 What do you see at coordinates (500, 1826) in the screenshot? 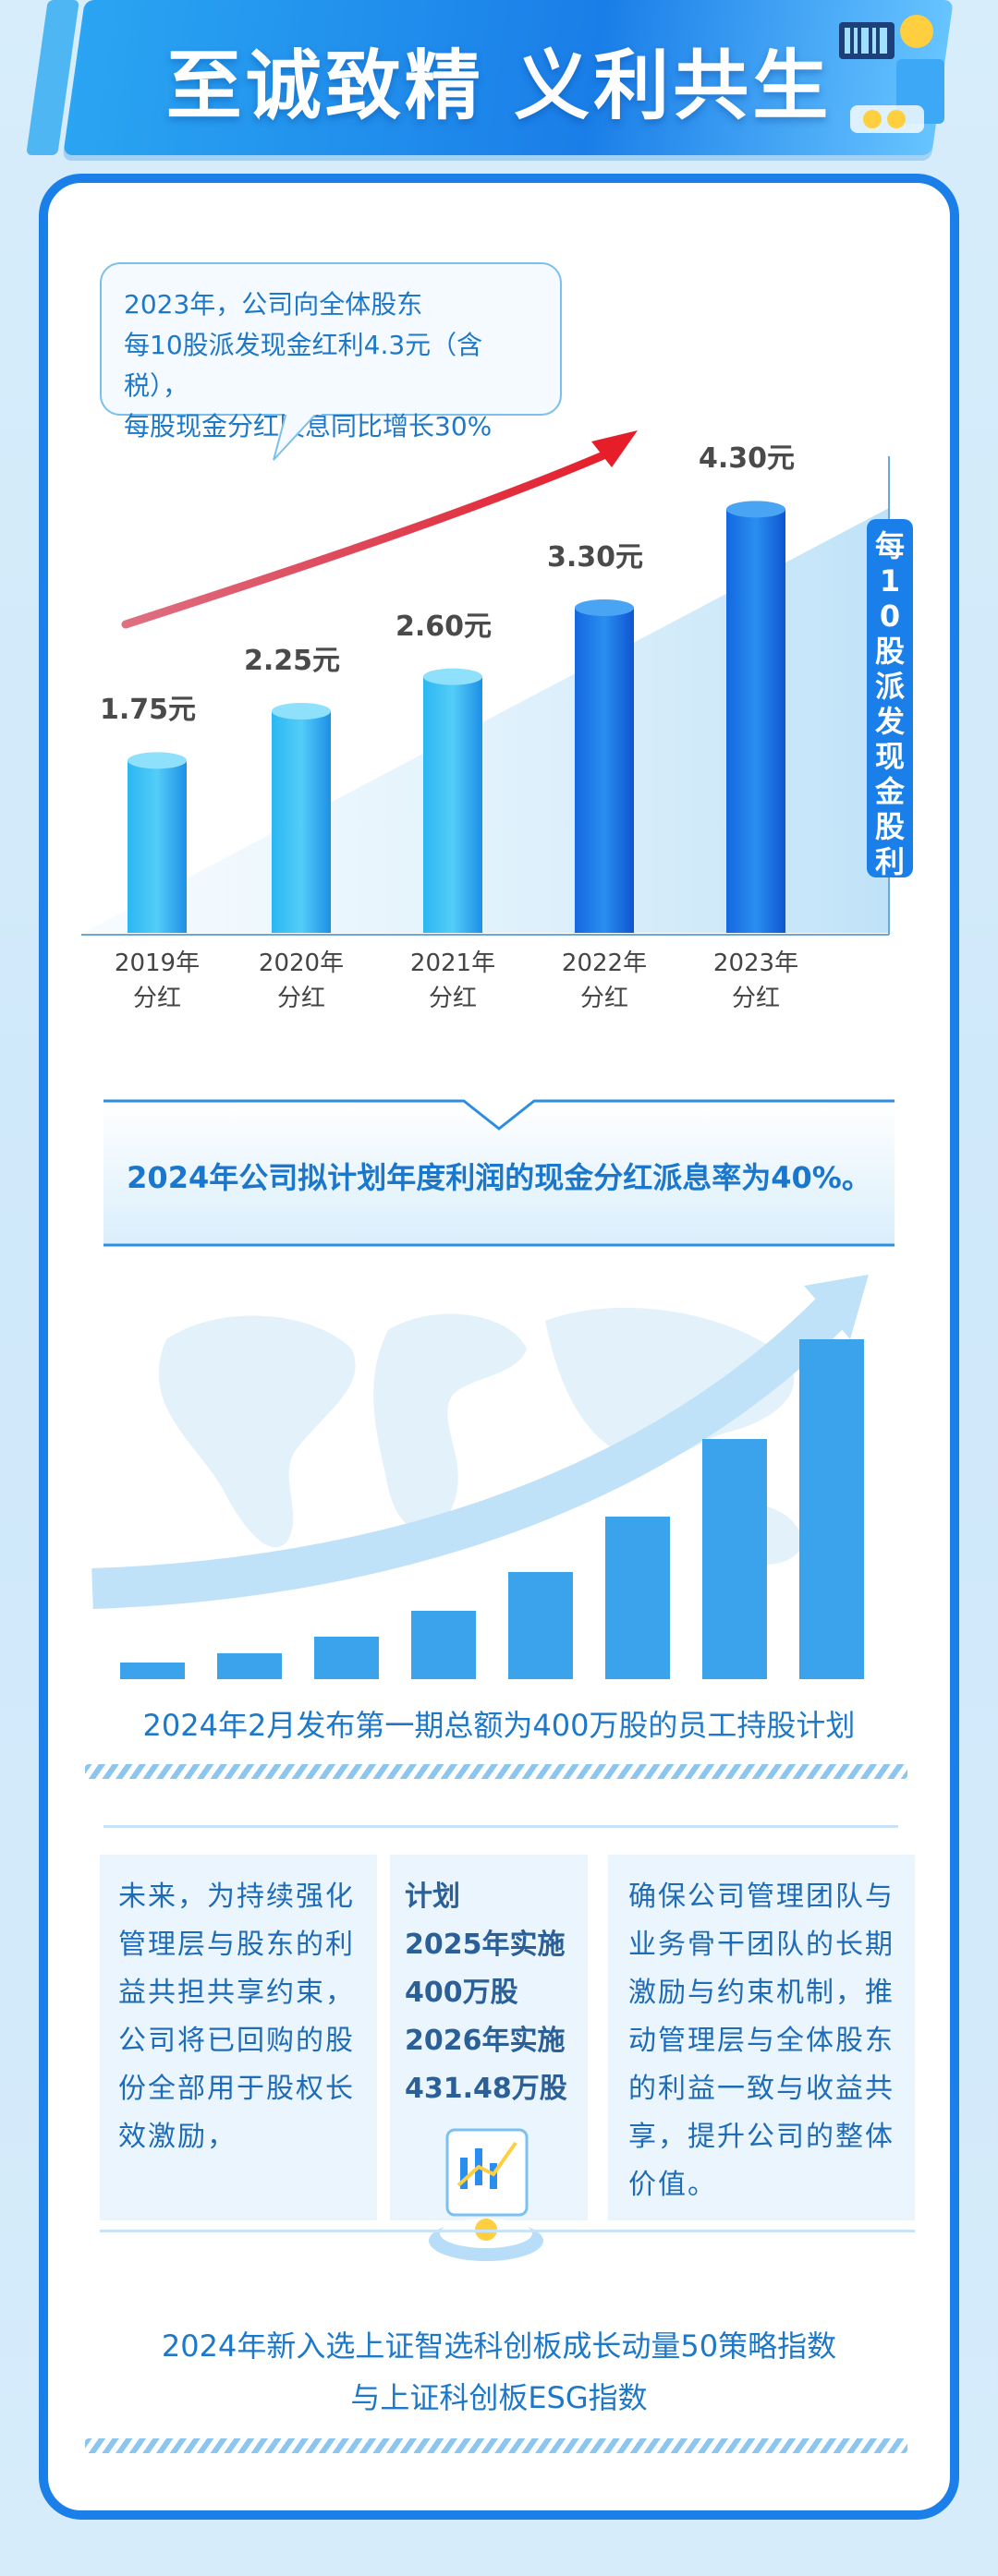
I see `section-divider` at bounding box center [500, 1826].